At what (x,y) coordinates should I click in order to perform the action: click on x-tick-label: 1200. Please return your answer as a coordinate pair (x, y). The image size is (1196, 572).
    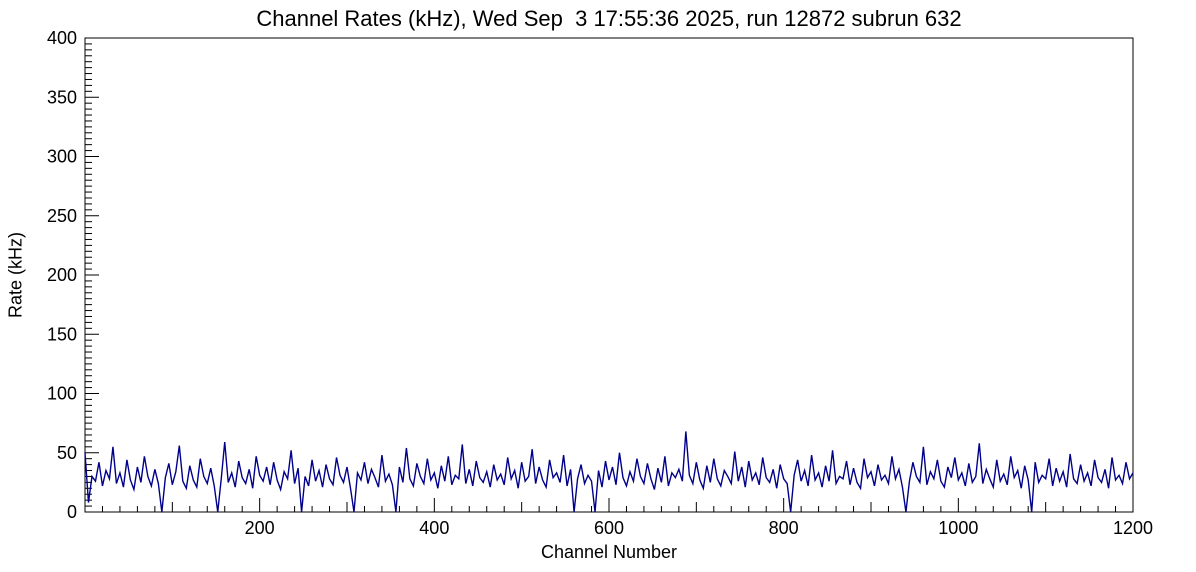
    Looking at the image, I should click on (1133, 528).